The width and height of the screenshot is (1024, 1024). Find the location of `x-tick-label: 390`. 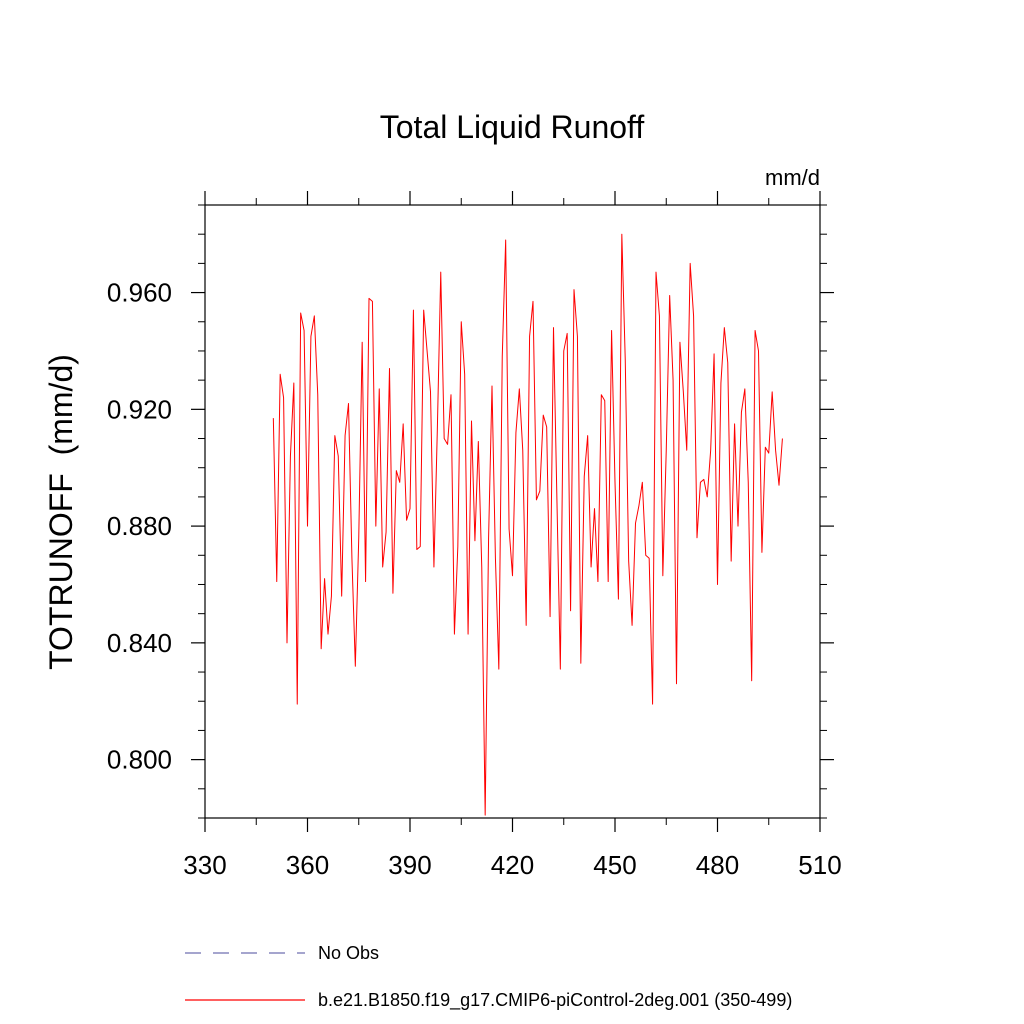

x-tick-label: 390 is located at coordinates (409, 865).